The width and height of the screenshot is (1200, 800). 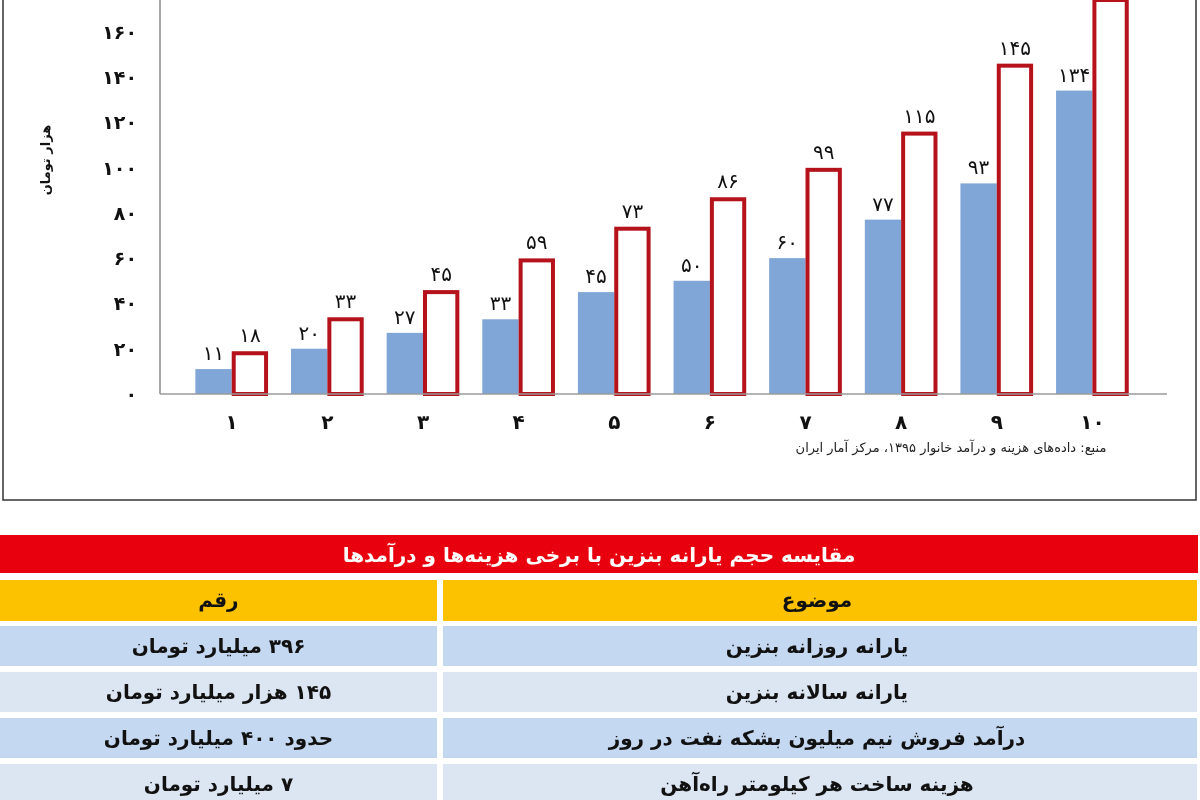 What do you see at coordinates (817, 692) in the screenshot?
I see `text: یارانه سالانه بنزین` at bounding box center [817, 692].